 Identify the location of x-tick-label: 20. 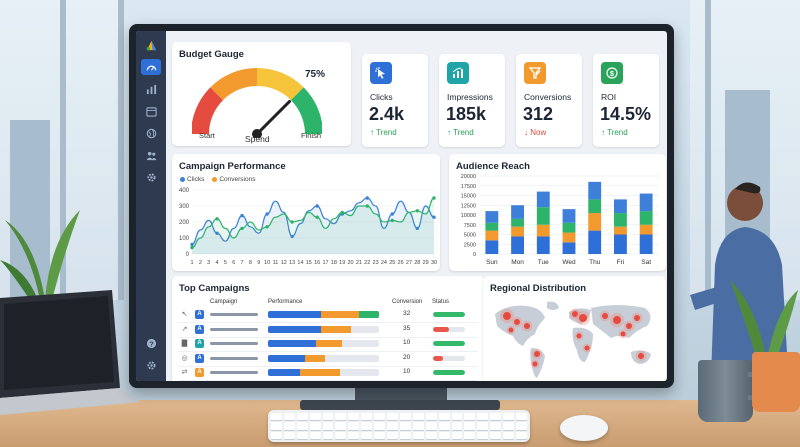
(350, 263).